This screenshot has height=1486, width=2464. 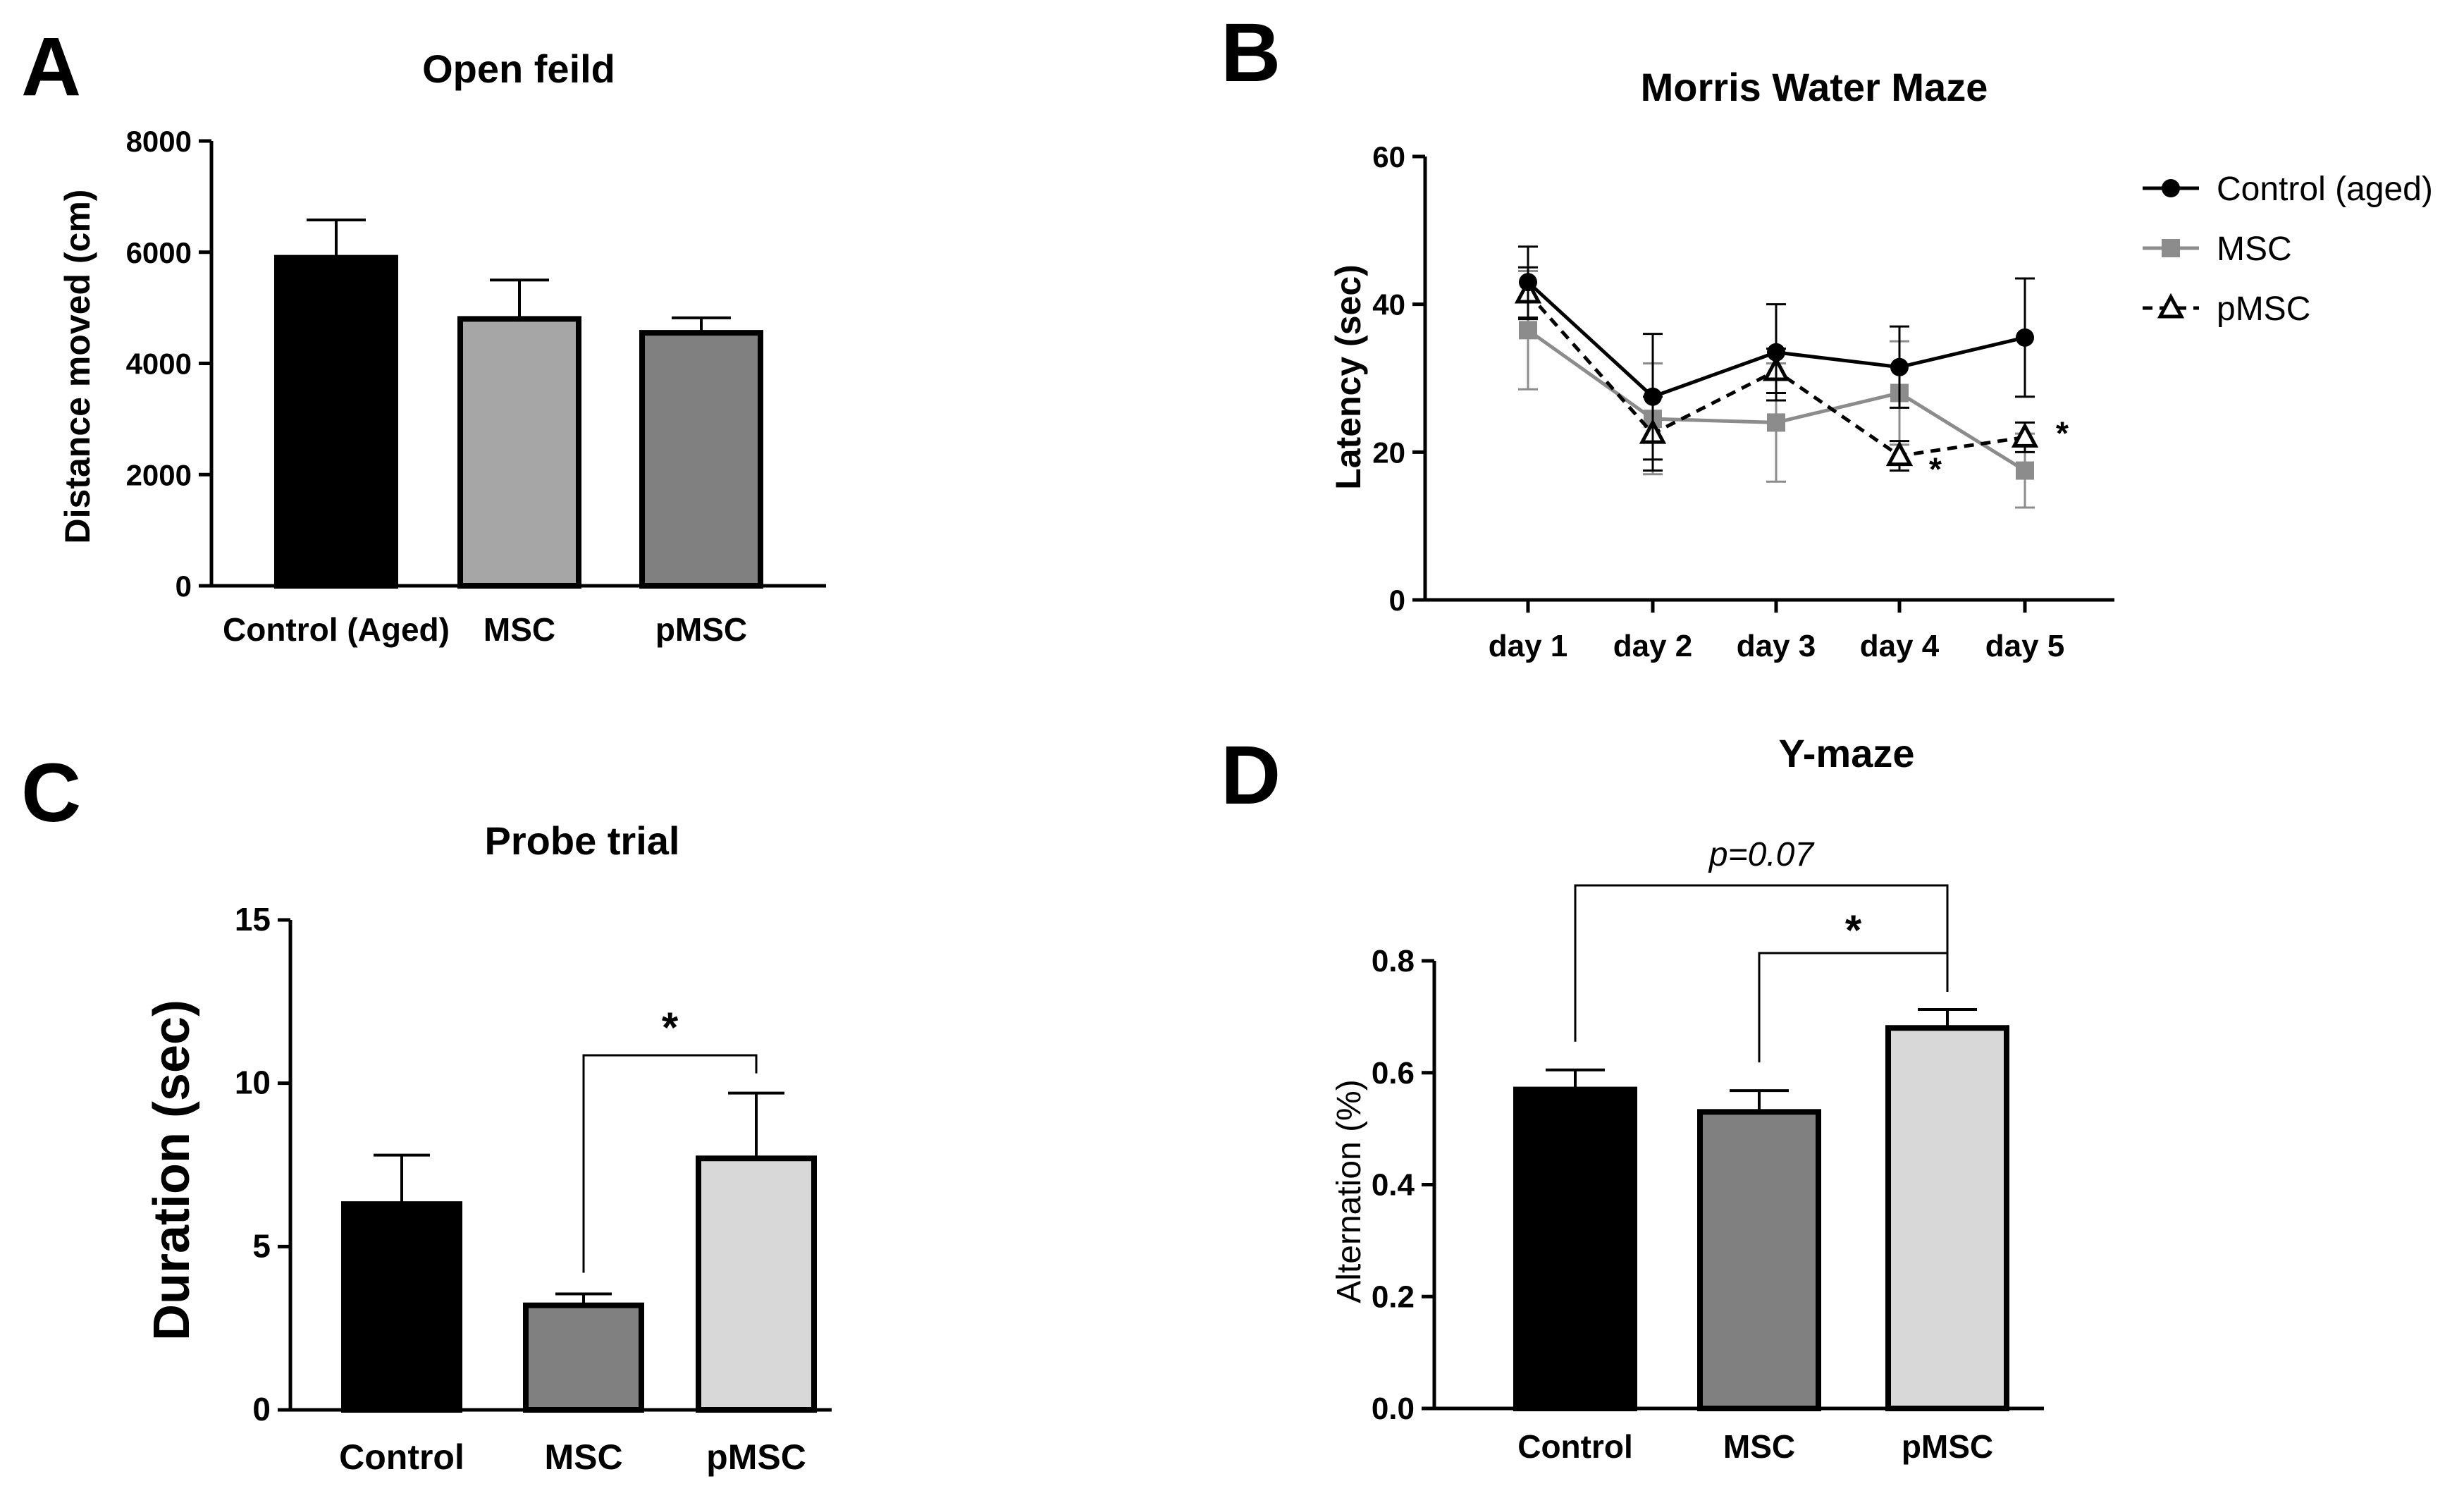 I want to click on panel-b-x-tick-label: day 1, so click(x=1528, y=646).